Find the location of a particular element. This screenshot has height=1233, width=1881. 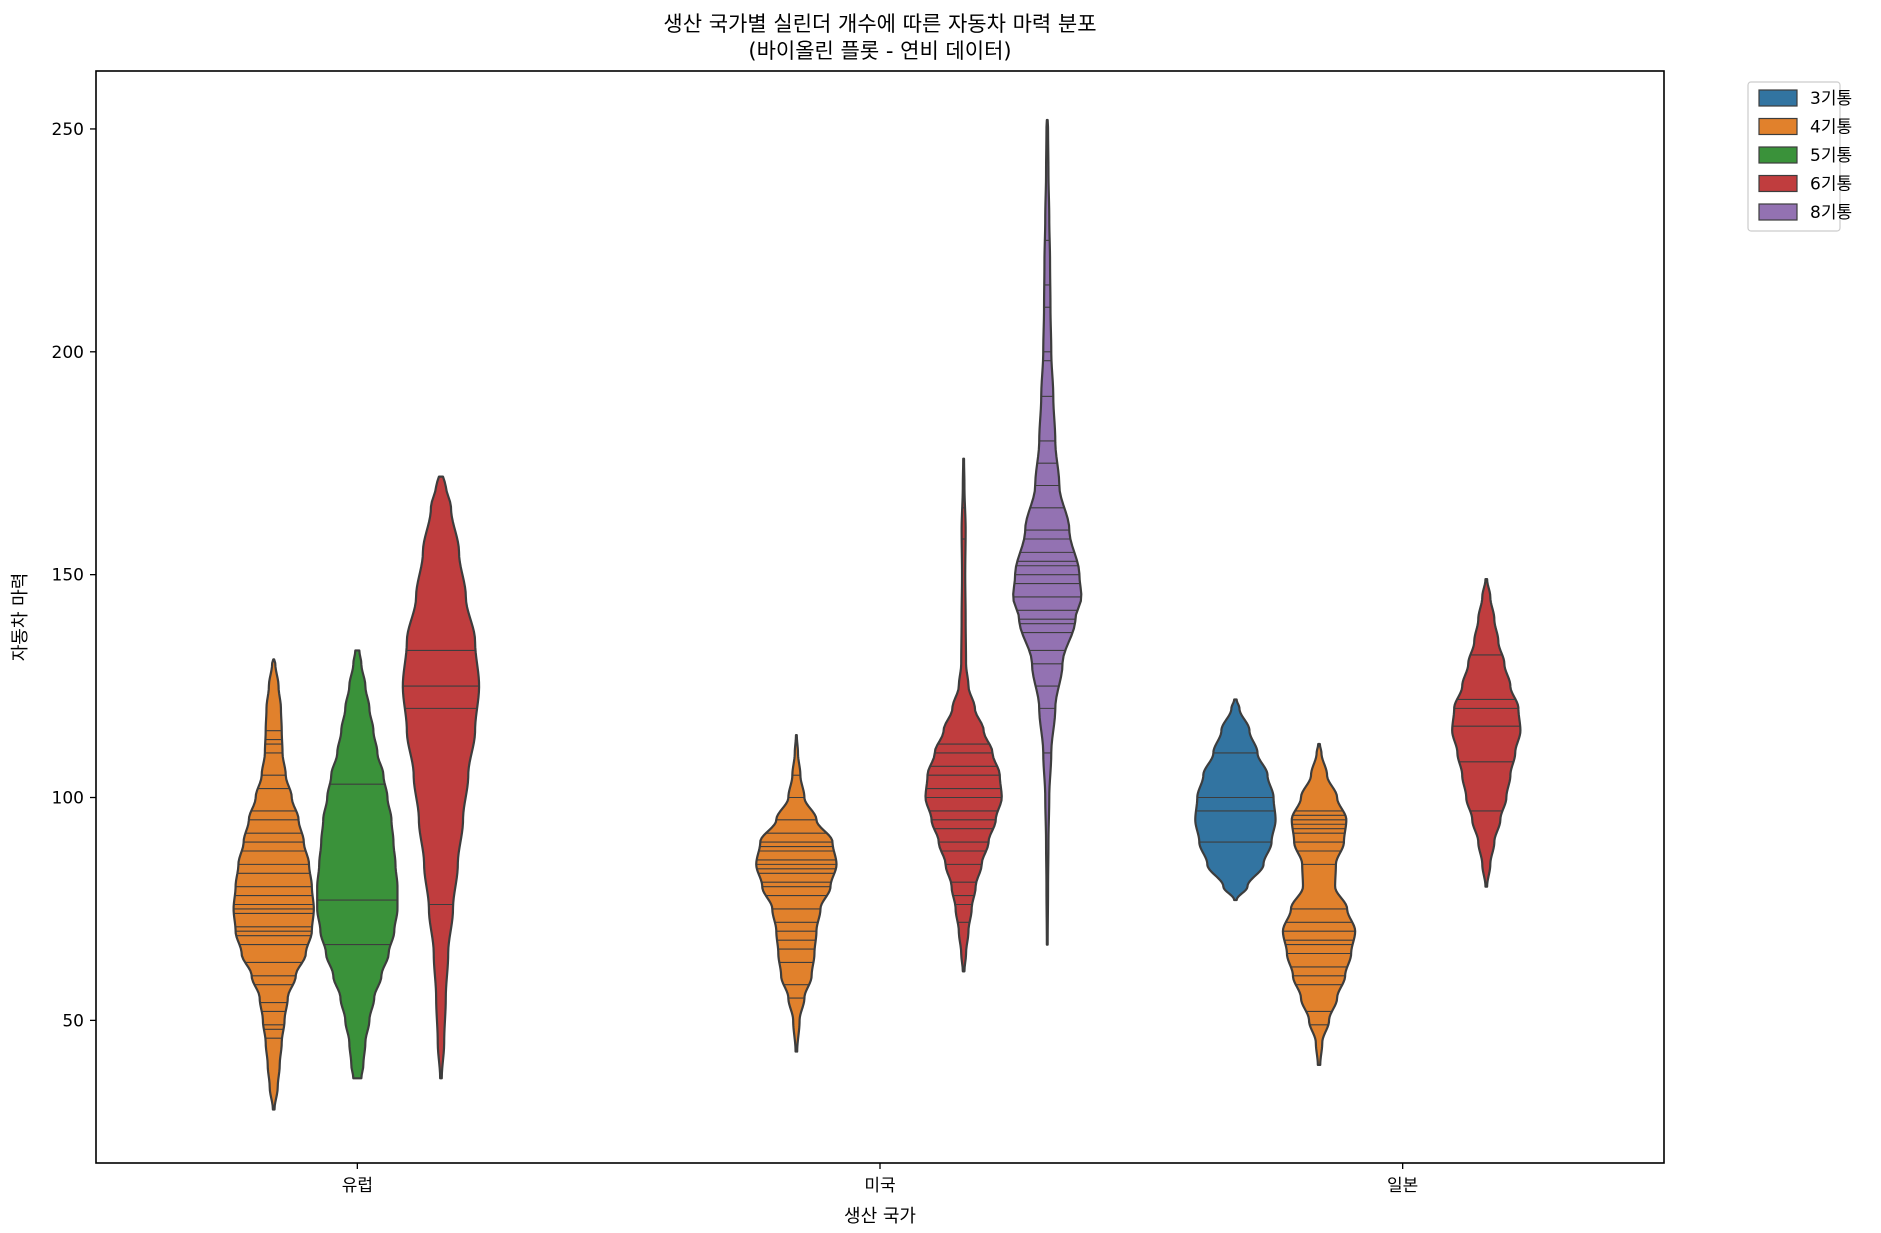

violin-일본-4기통 is located at coordinates (1319, 904).